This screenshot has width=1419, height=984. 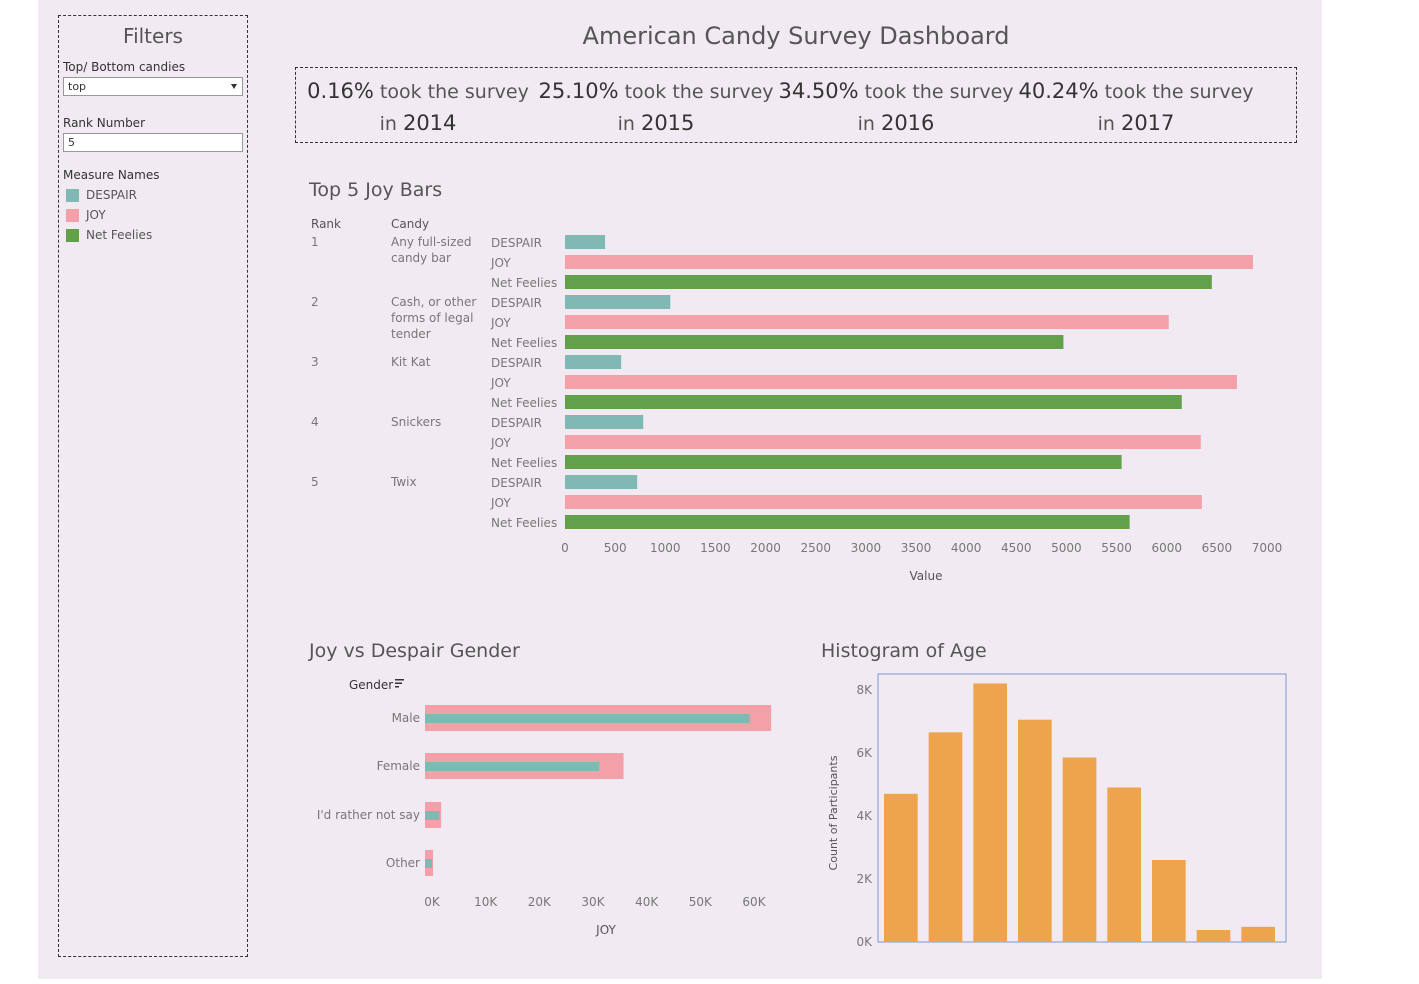 What do you see at coordinates (754, 902) in the screenshot?
I see `x-tick-label: 60K` at bounding box center [754, 902].